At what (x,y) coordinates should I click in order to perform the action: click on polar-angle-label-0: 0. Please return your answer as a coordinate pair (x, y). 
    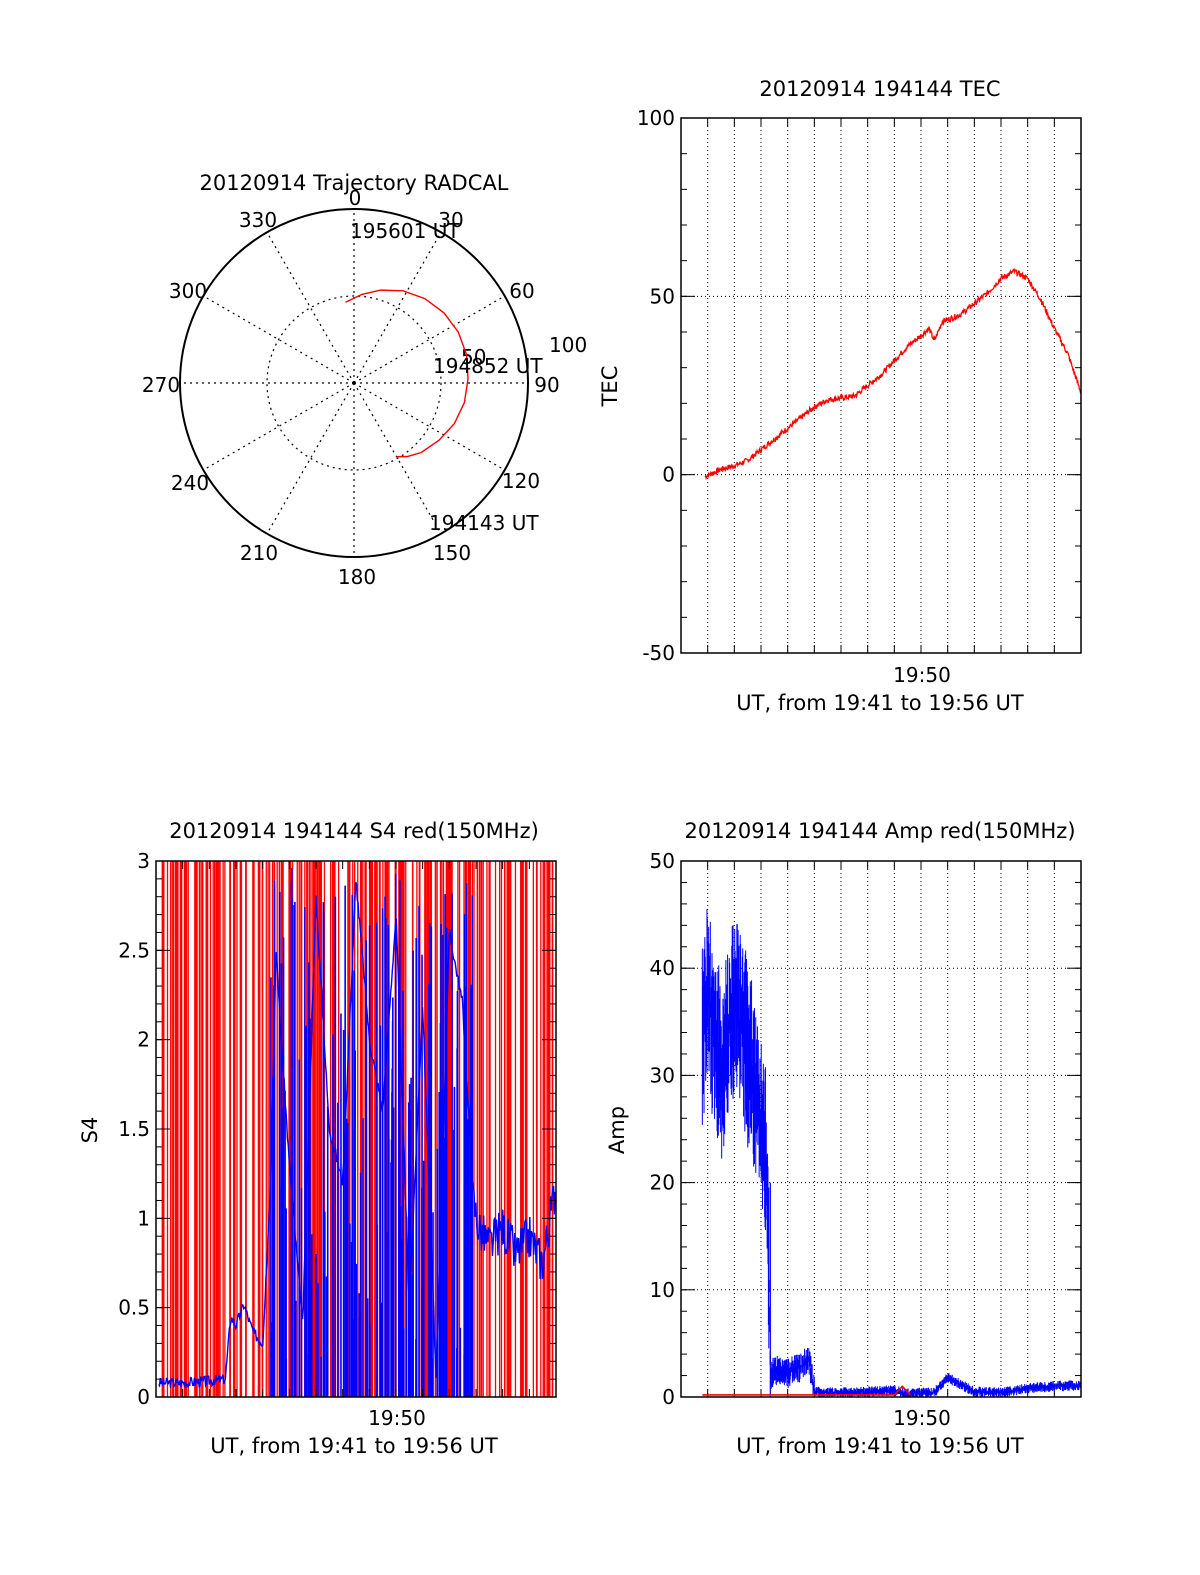
    Looking at the image, I should click on (355, 198).